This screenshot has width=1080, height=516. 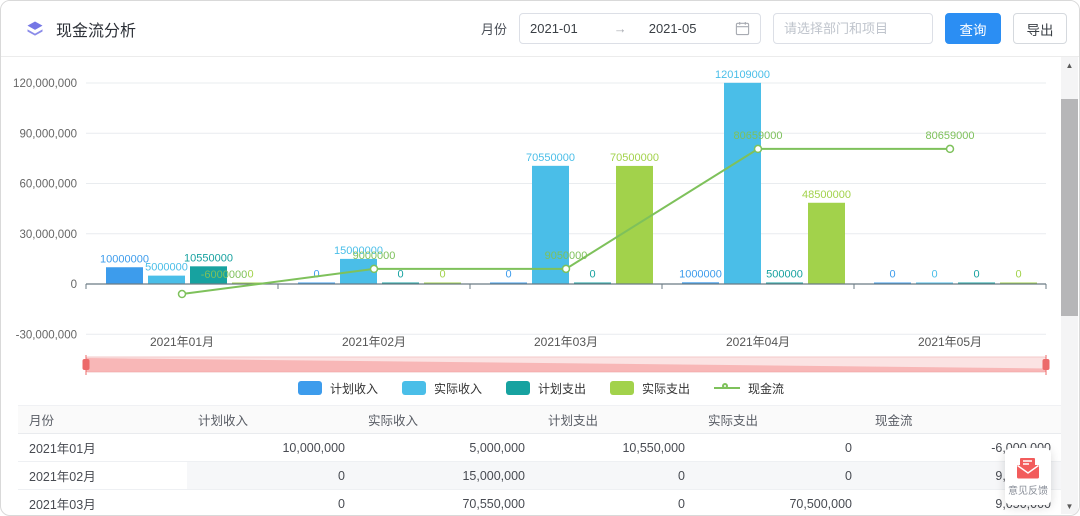 I want to click on line-label: 9050000, so click(x=566, y=256).